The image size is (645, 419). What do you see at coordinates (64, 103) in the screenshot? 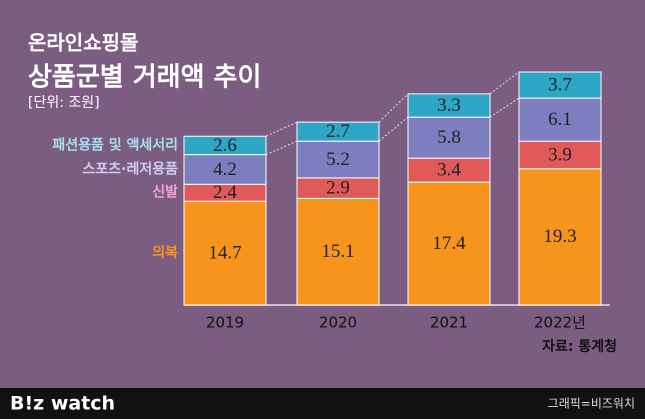
I see `unit-label: [단위: 조원]` at bounding box center [64, 103].